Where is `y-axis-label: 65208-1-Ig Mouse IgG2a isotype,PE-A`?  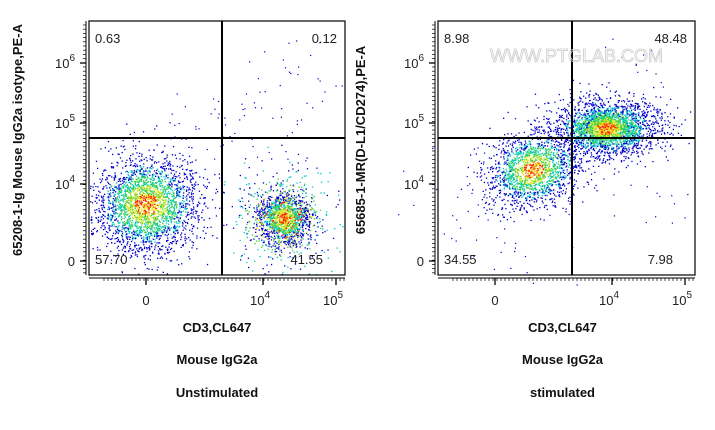 y-axis-label: 65208-1-Ig Mouse IgG2a isotype,PE-A is located at coordinates (17, 139).